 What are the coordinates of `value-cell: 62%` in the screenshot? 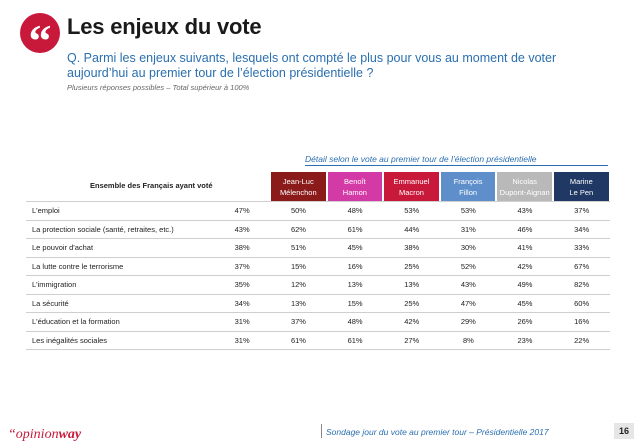 It's located at (298, 229).